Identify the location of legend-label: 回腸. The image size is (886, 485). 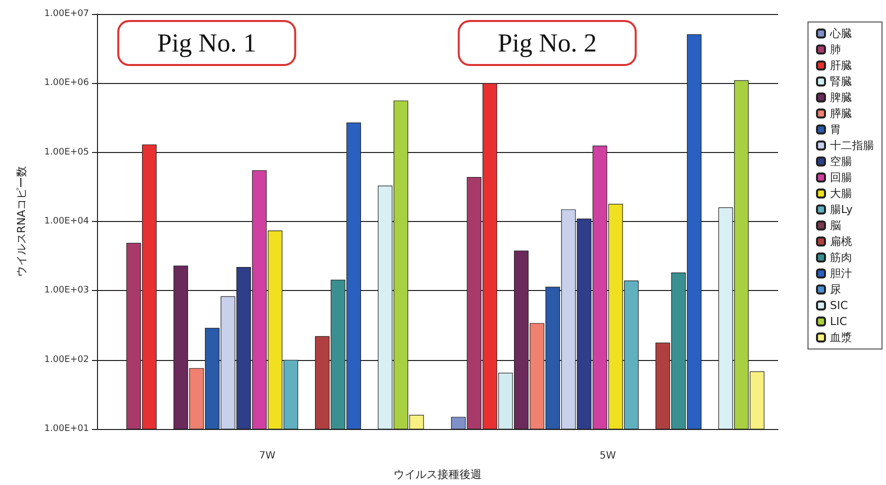
(841, 177).